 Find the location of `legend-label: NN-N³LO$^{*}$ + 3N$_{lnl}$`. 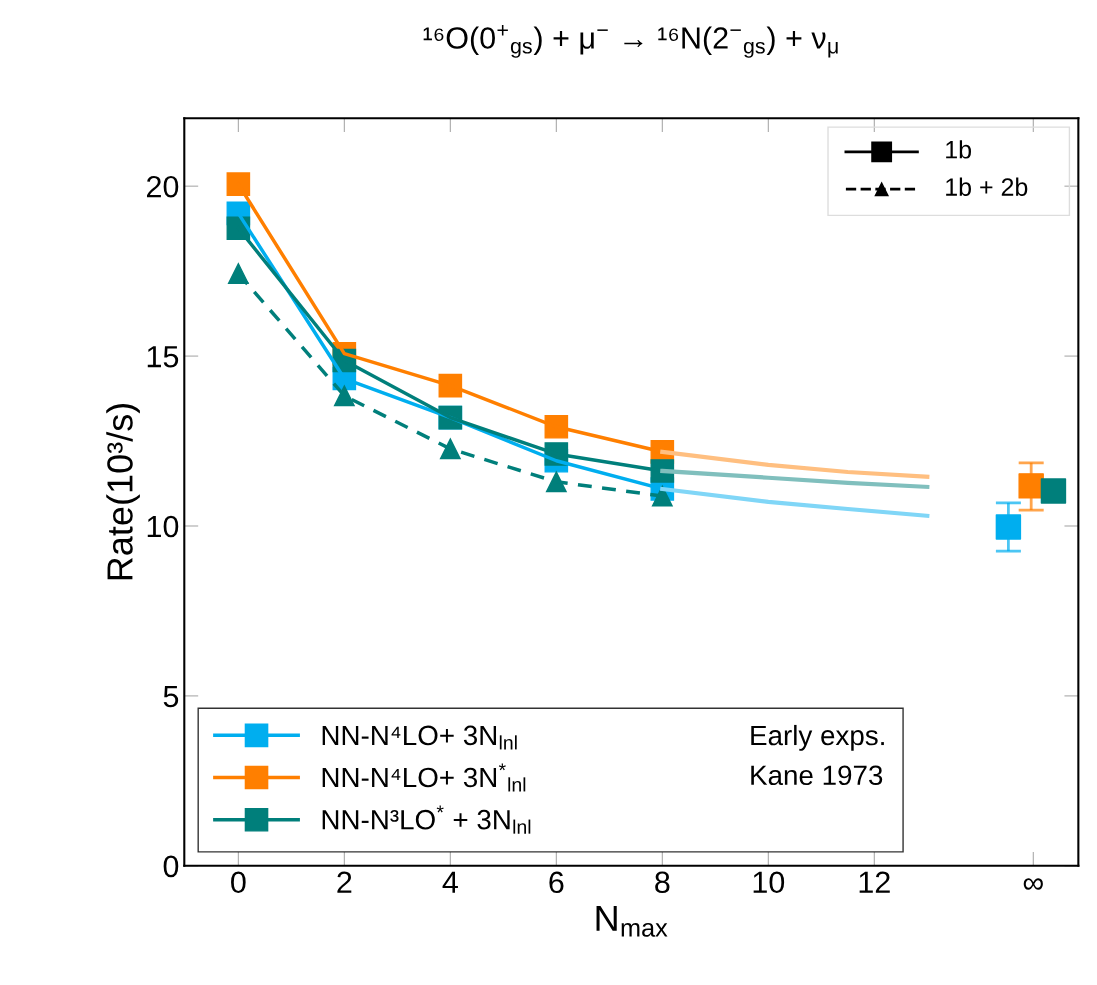

legend-label: NN-N³LO$^{*}$ + 3N$_{lnl}$ is located at coordinates (426, 819).